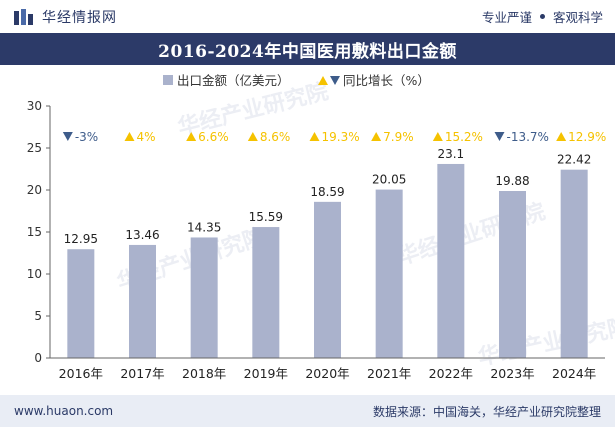  I want to click on separator-dot, so click(542, 16).